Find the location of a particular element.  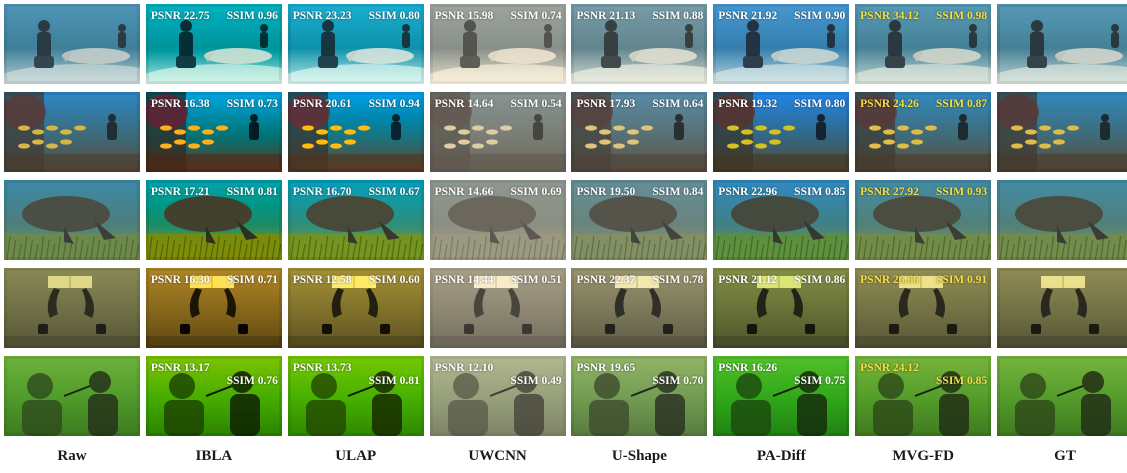

method-label: MVG-FD is located at coordinates (923, 456).